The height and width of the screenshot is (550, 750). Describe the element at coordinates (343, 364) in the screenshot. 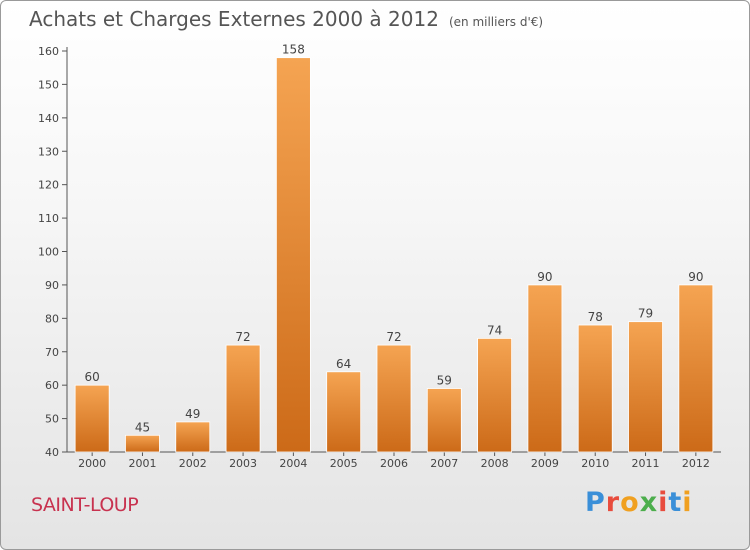

I see `data-label: 64` at that location.